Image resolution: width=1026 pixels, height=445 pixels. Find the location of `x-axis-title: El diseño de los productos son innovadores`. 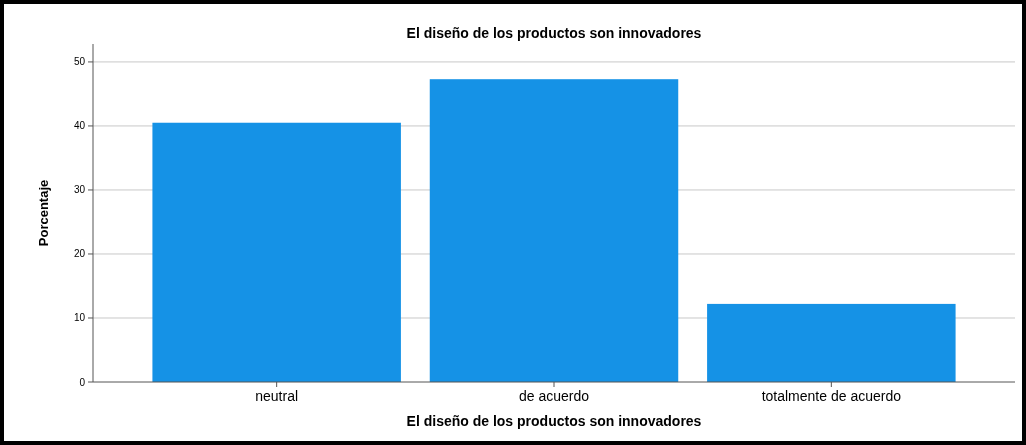

x-axis-title: El diseño de los productos son innovadores is located at coordinates (554, 421).